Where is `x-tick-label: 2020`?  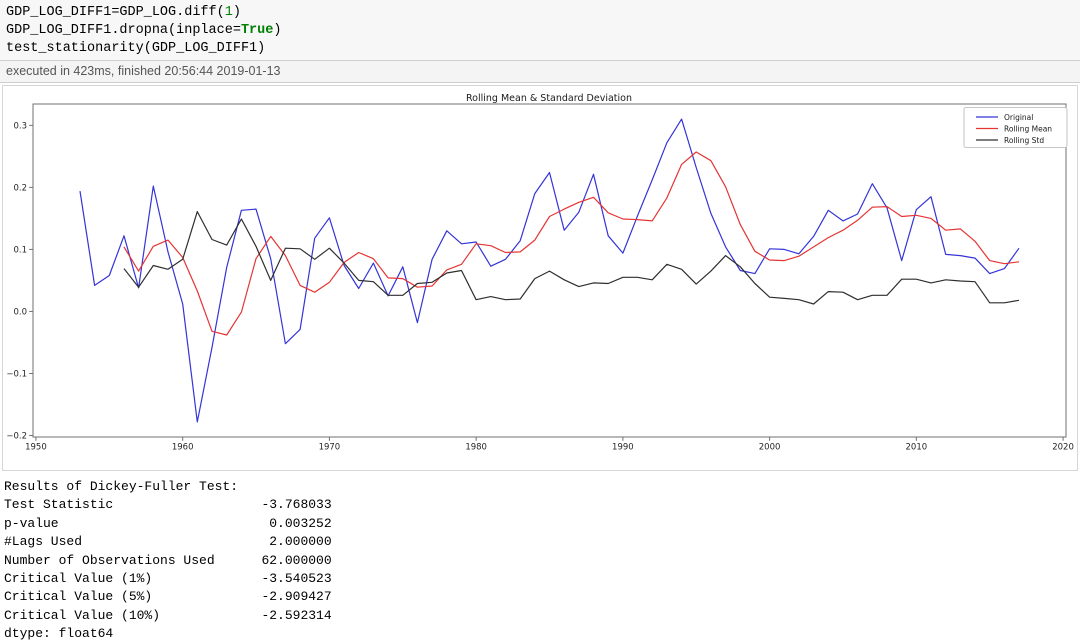
x-tick-label: 2020 is located at coordinates (1063, 448).